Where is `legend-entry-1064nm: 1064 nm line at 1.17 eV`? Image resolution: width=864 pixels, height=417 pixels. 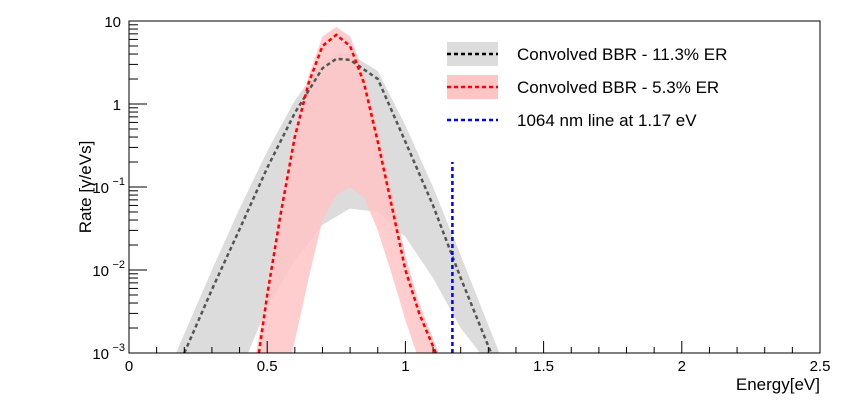
legend-entry-1064nm: 1064 nm line at 1.17 eV is located at coordinates (572, 120).